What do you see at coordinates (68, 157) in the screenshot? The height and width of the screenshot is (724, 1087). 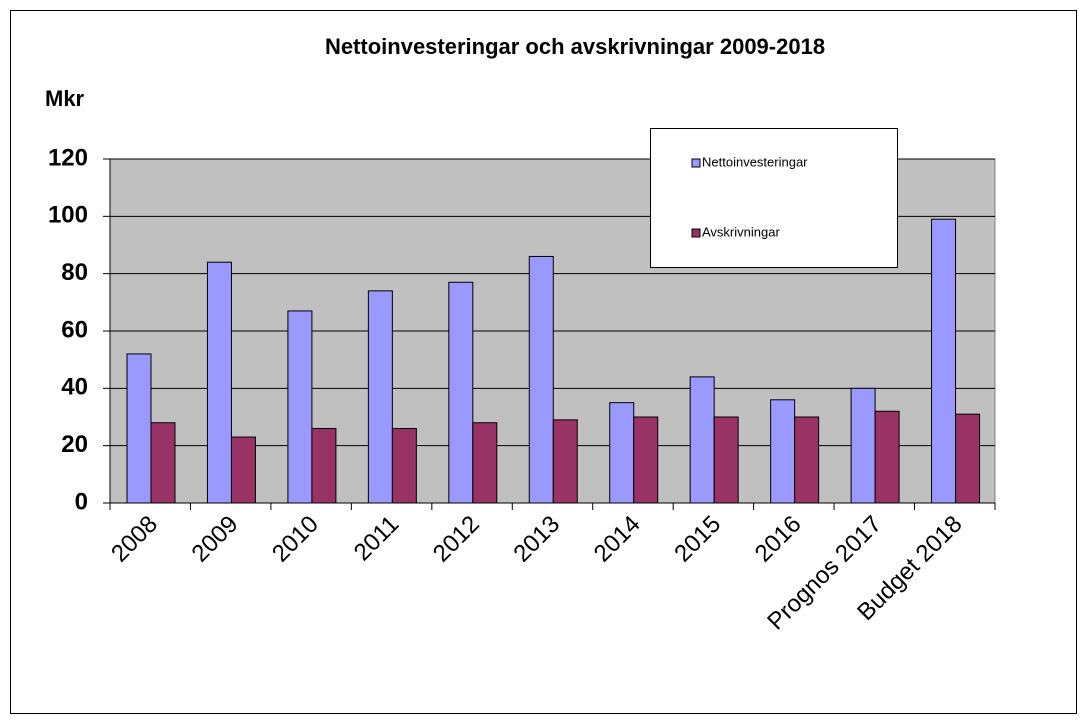 I see `y-tick-label: 120` at bounding box center [68, 157].